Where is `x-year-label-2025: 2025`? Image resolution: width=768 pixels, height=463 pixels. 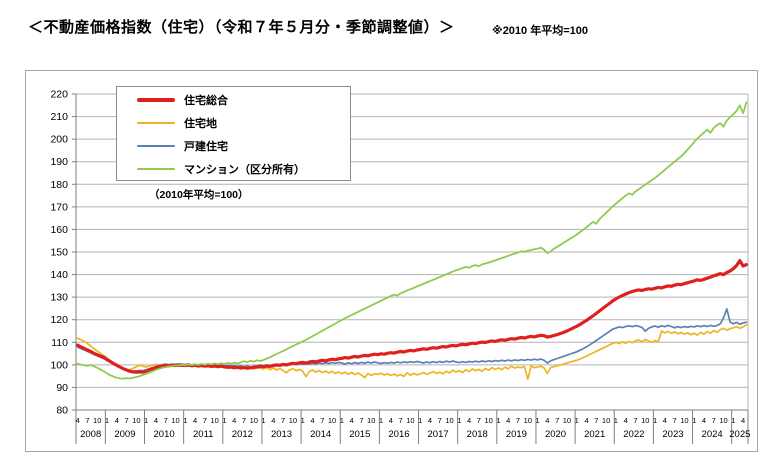
x-year-label-2025: 2025 is located at coordinates (739, 434).